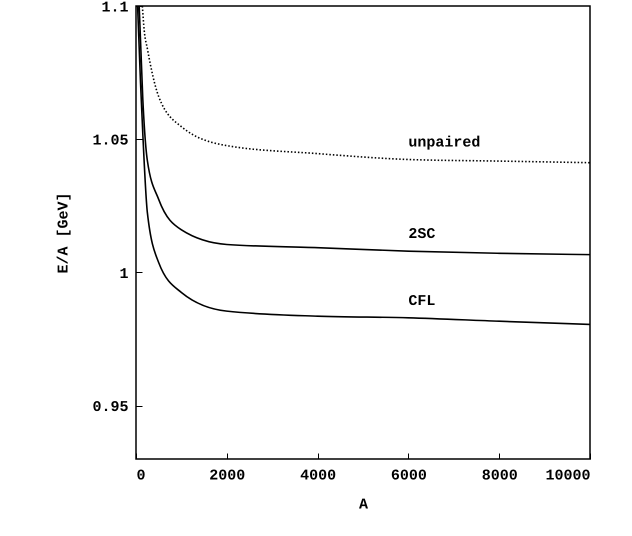  I want to click on y-tick-label: 1.05, so click(110, 141).